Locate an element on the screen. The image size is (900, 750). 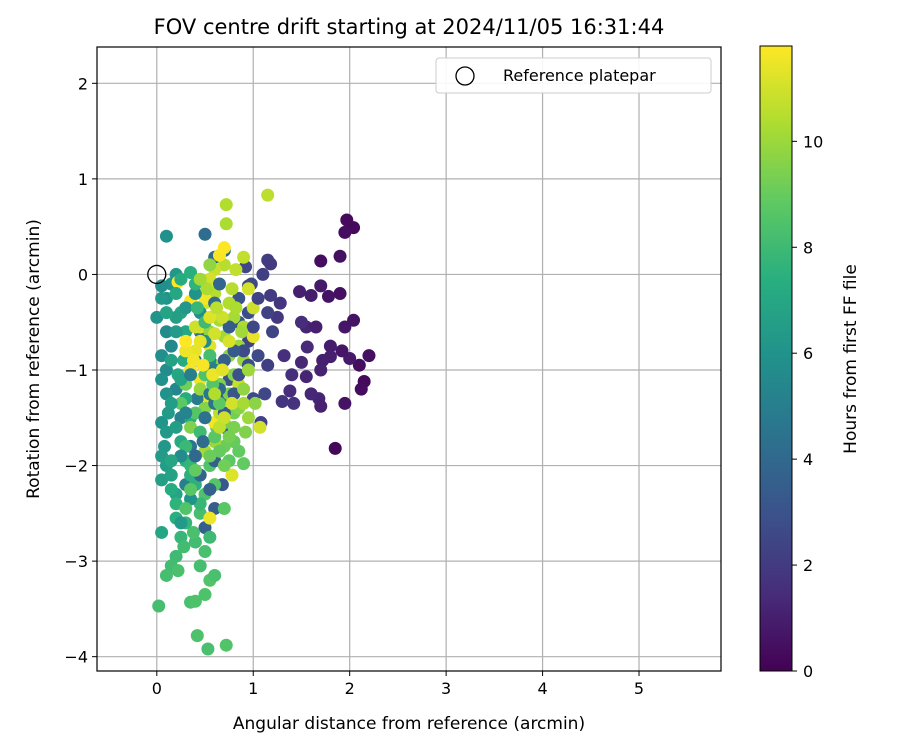
y-axis-label: Rotation from reference (arcmin) is located at coordinates (34, 359).